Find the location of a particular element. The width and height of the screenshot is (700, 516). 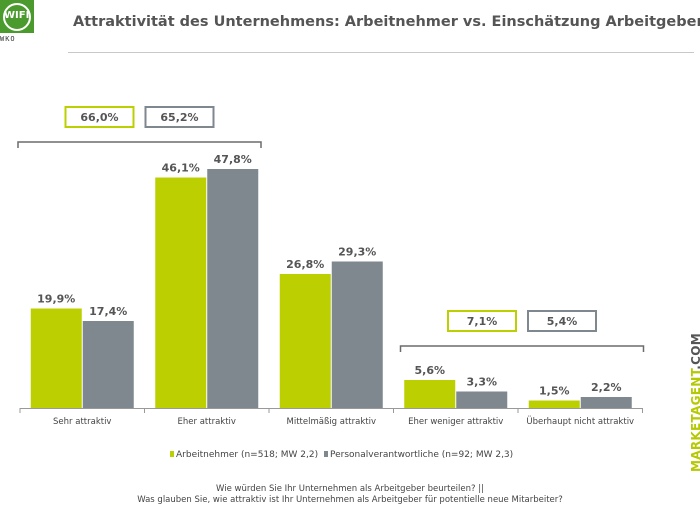

logo-subtext: WKO is located at coordinates (8, 39).